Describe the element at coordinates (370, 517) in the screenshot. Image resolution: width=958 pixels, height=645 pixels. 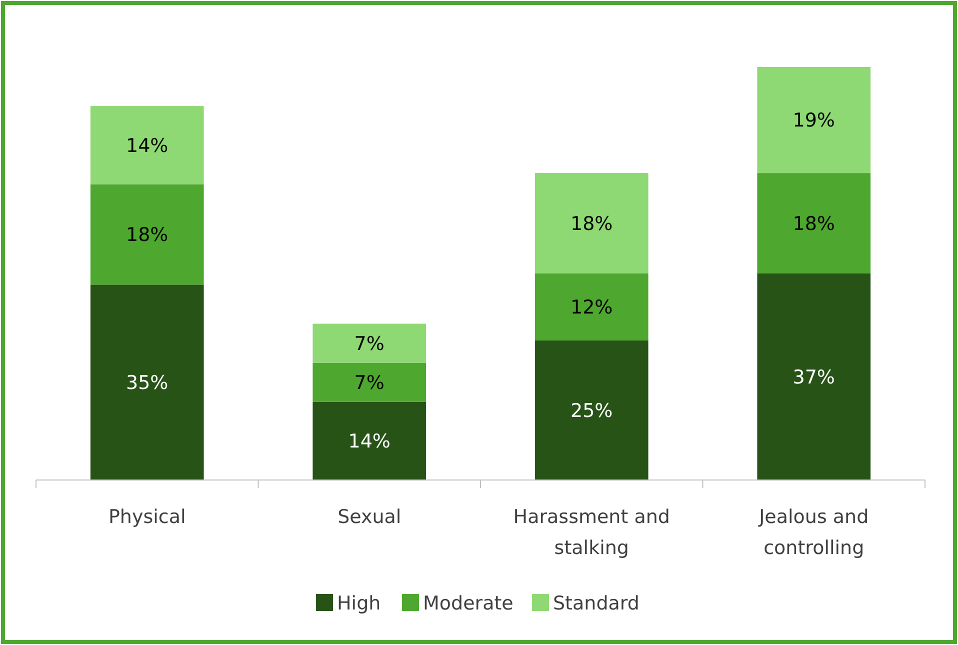
I see `x-tick-label: Sexual` at that location.